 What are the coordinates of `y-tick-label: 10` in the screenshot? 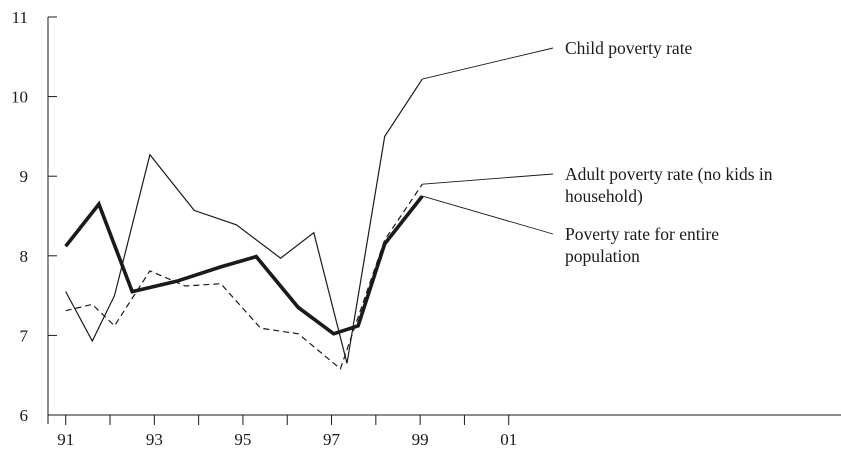 It's located at (19, 97).